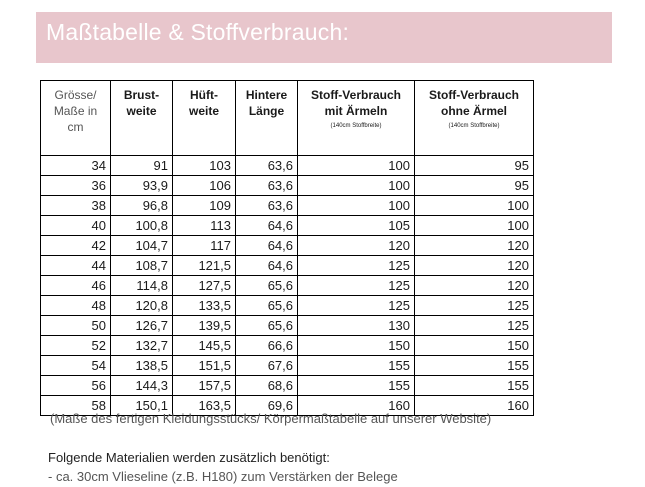 This screenshot has width=645, height=487. What do you see at coordinates (141, 365) in the screenshot?
I see `table-cell: 138,5` at bounding box center [141, 365].